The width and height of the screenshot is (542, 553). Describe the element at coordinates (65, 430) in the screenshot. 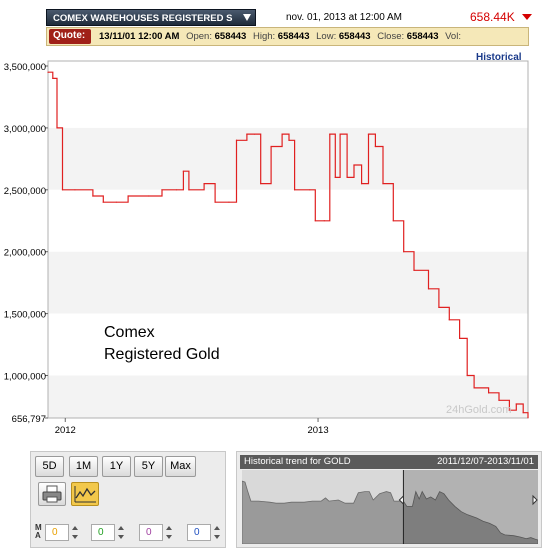

I see `x-tick-label: 2012` at that location.